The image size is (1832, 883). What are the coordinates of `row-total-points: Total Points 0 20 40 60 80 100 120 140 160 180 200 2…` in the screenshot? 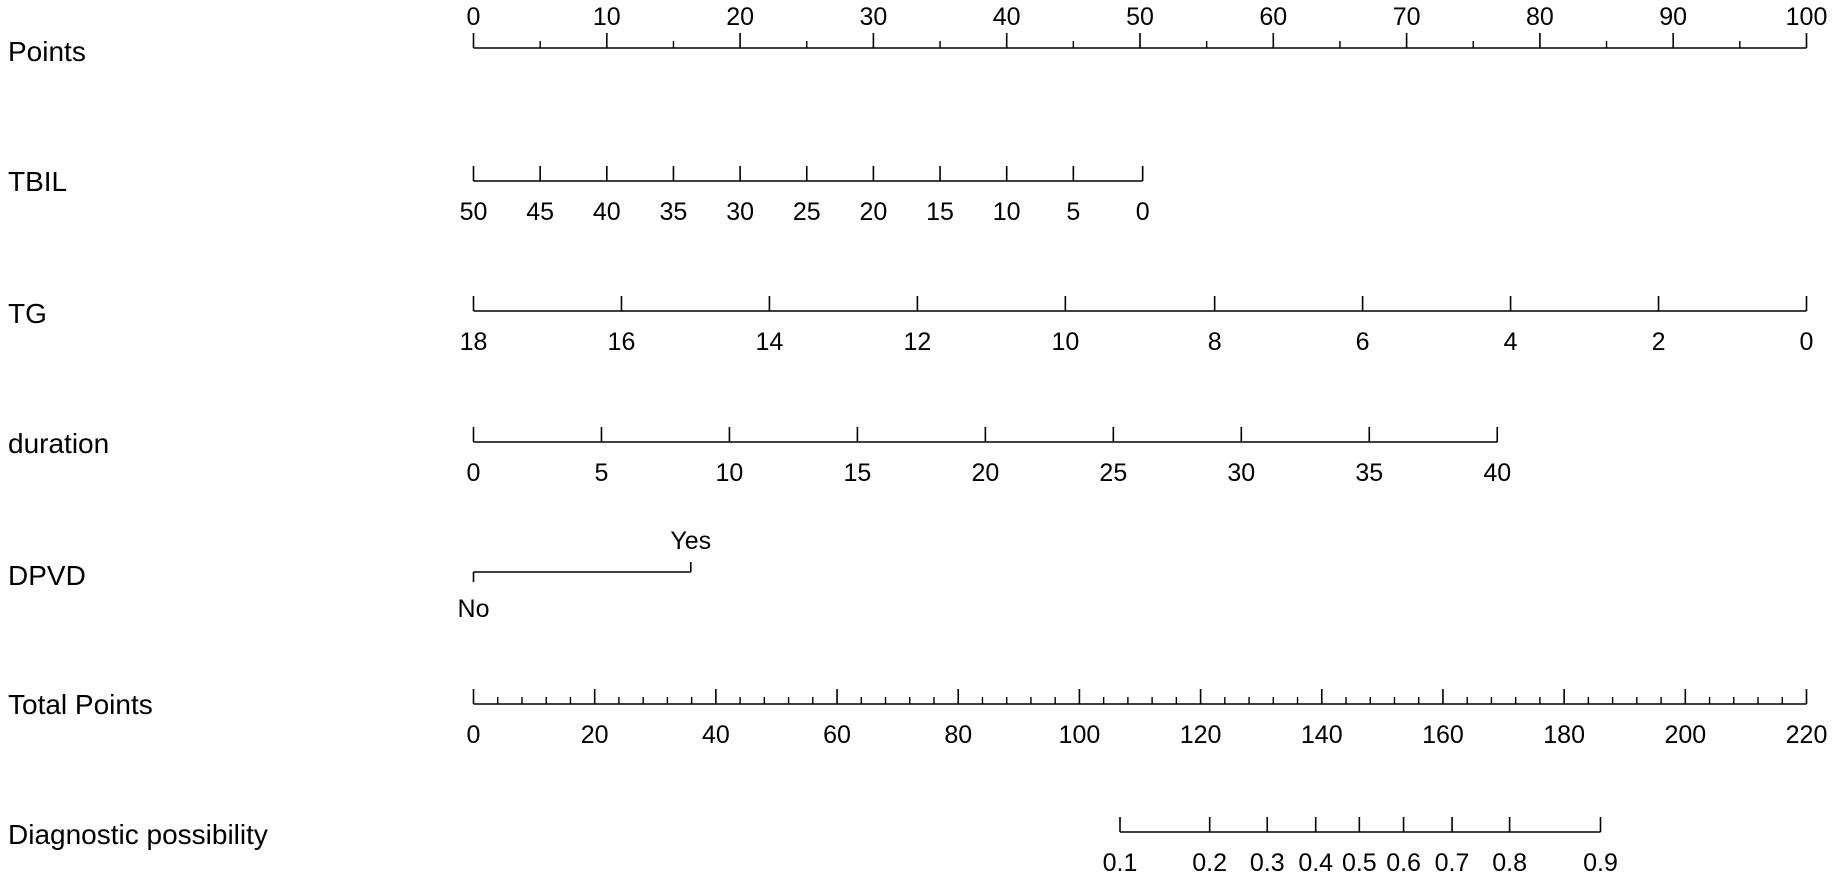 It's located at (917, 719).